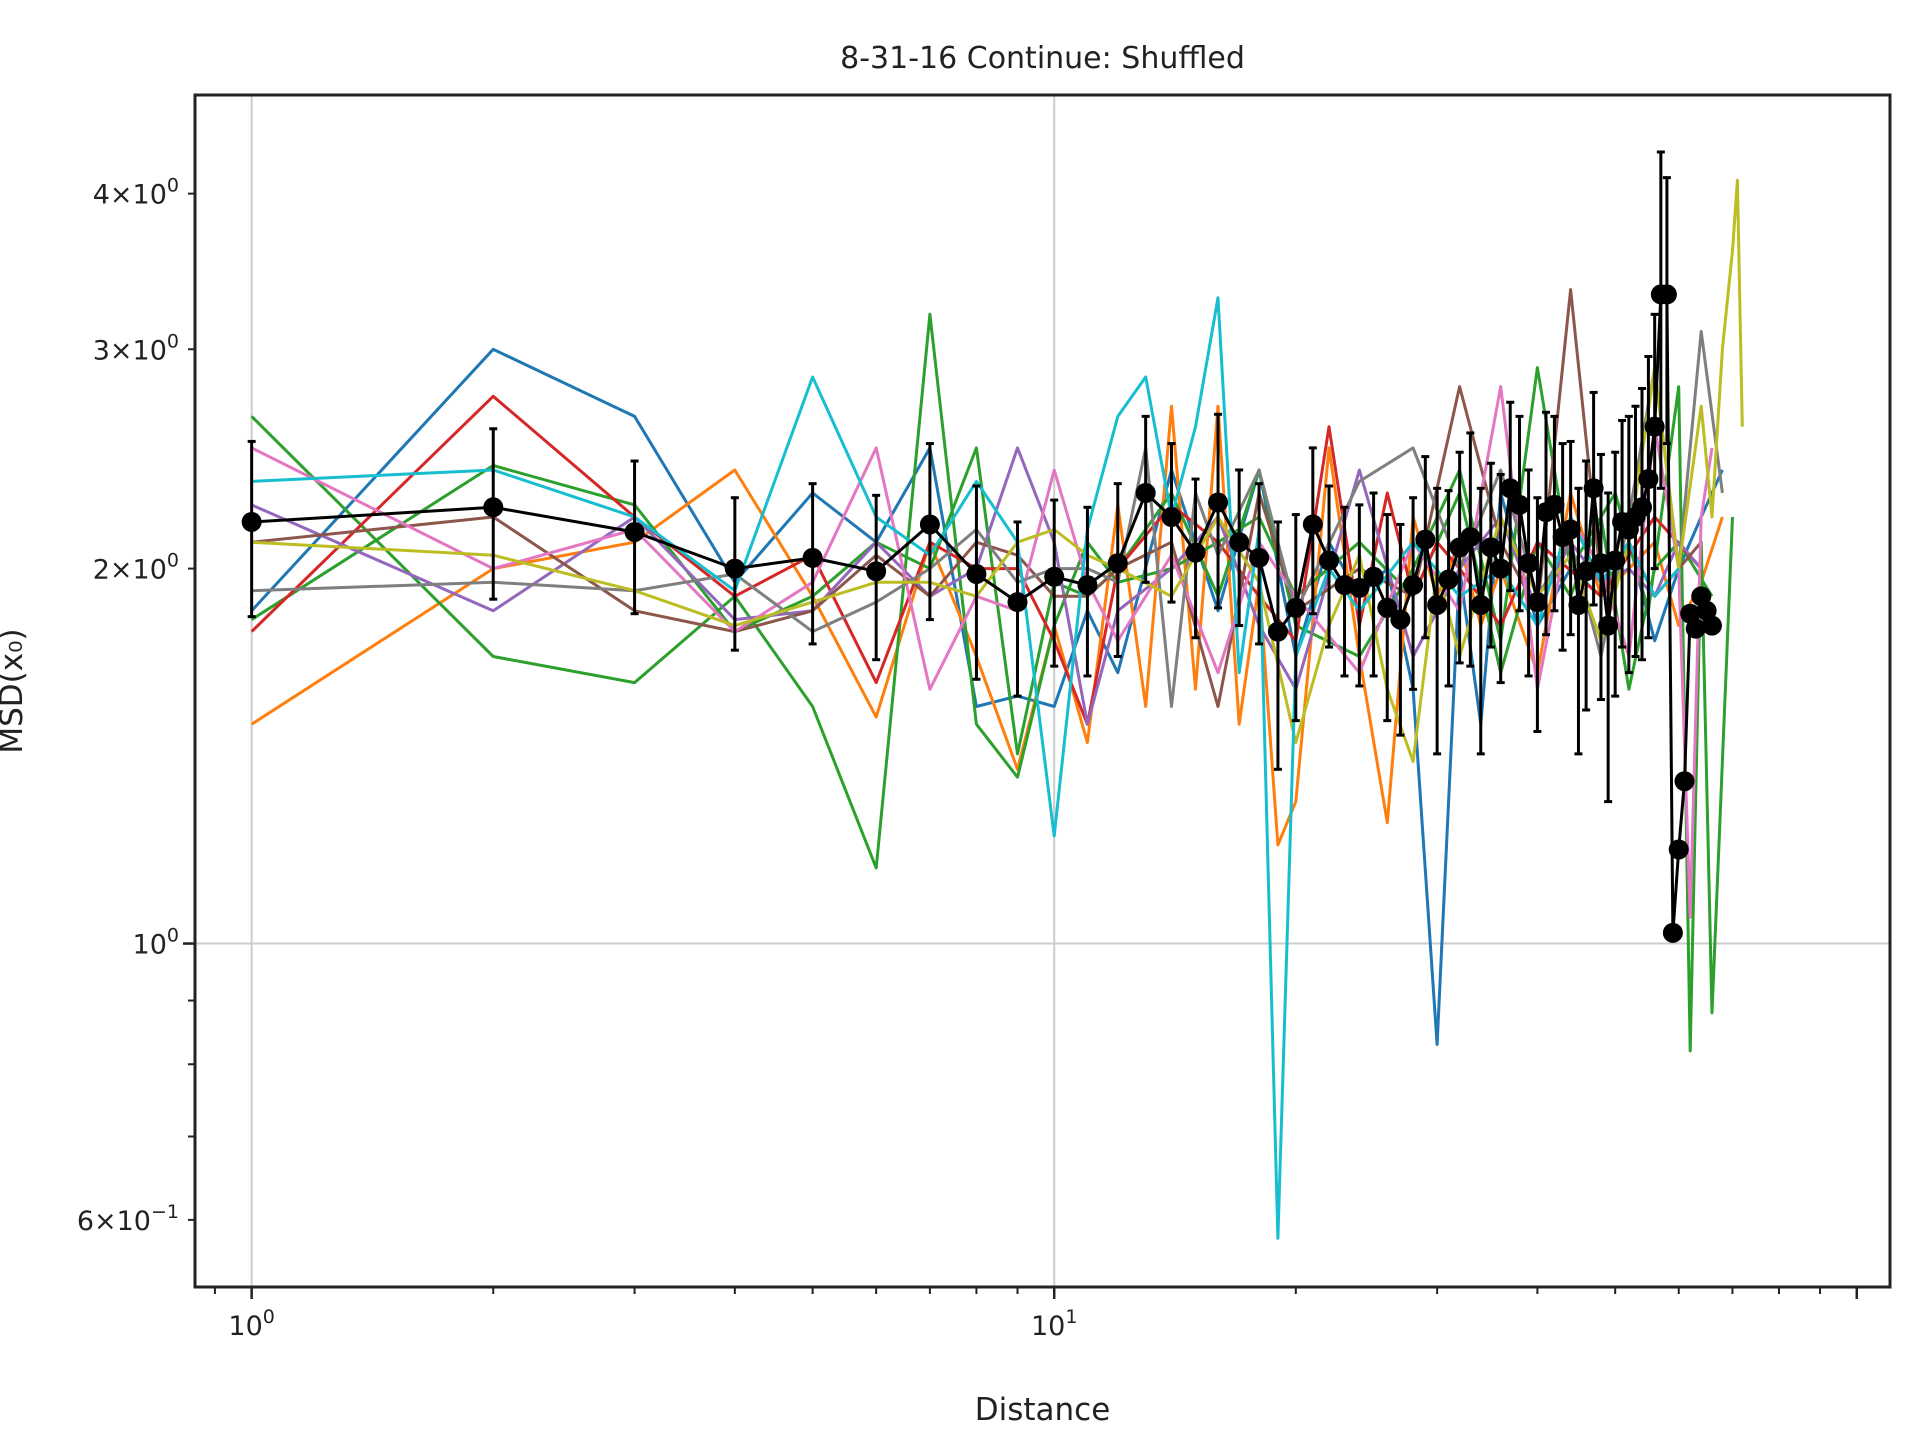  What do you see at coordinates (136, 193) in the screenshot?
I see `y-tick-label: 4×100` at bounding box center [136, 193].